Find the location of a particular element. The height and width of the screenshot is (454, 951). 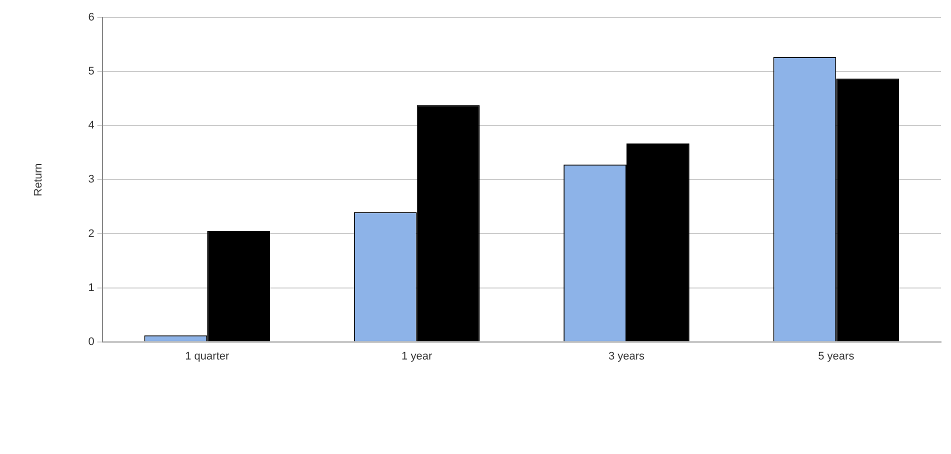

x-tick-label: 3 years is located at coordinates (627, 356).